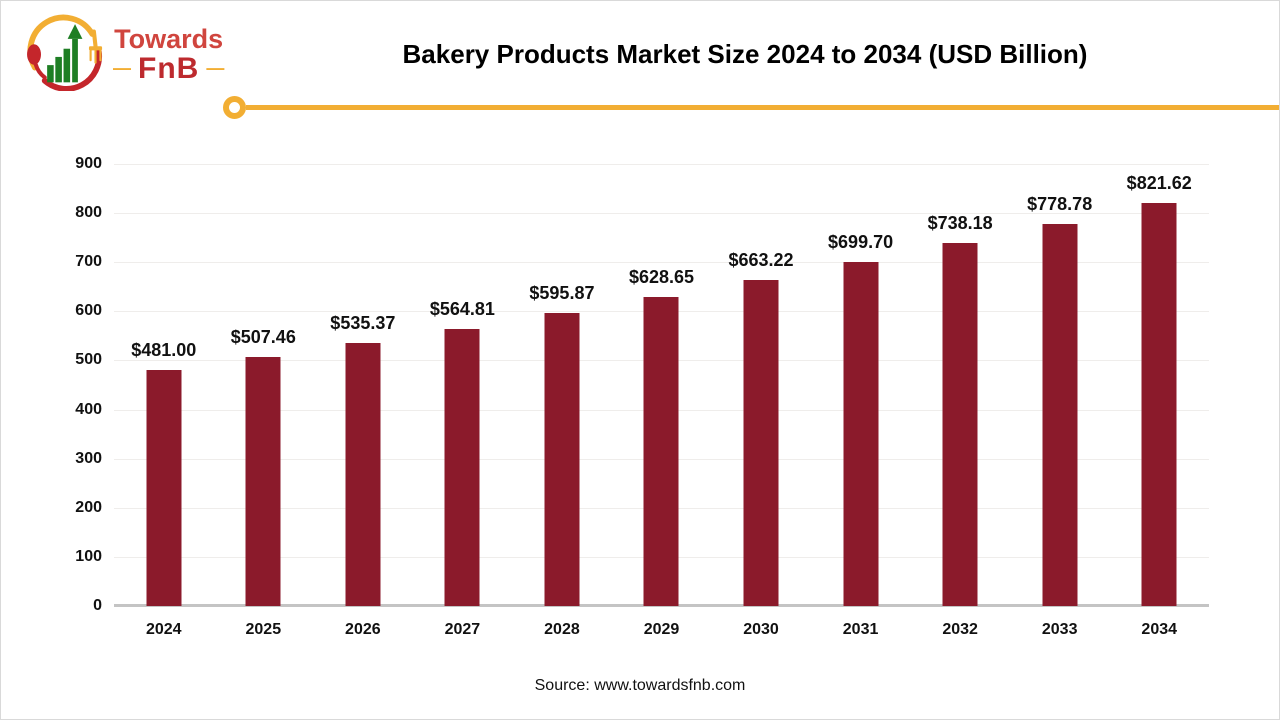  I want to click on x-tick-label-2027: 2027, so click(462, 629).